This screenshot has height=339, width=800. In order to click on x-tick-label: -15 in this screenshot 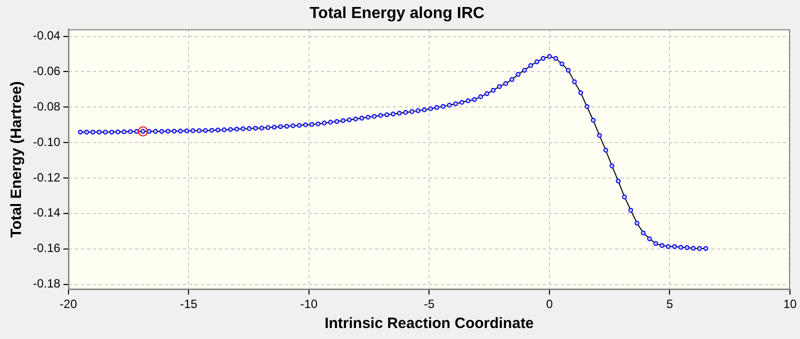, I will do `click(189, 304)`.